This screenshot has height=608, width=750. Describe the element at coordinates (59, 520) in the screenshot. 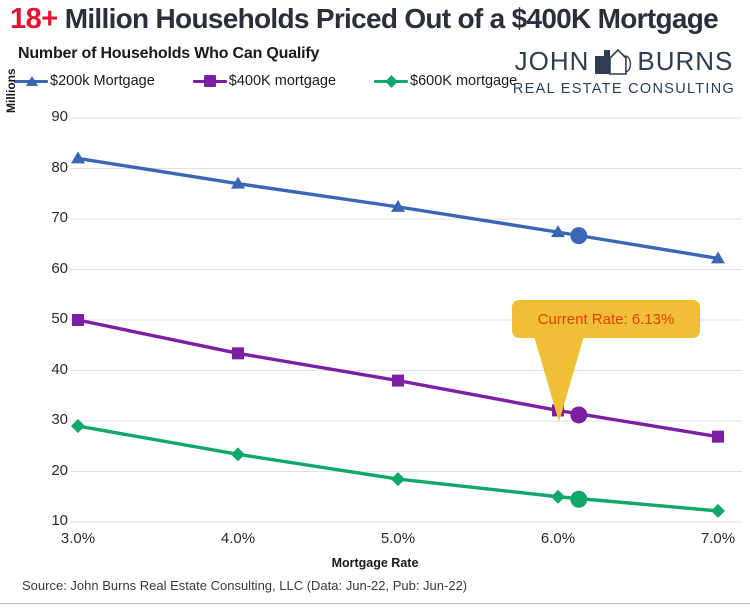

I see `y-tick-label: 10` at that location.